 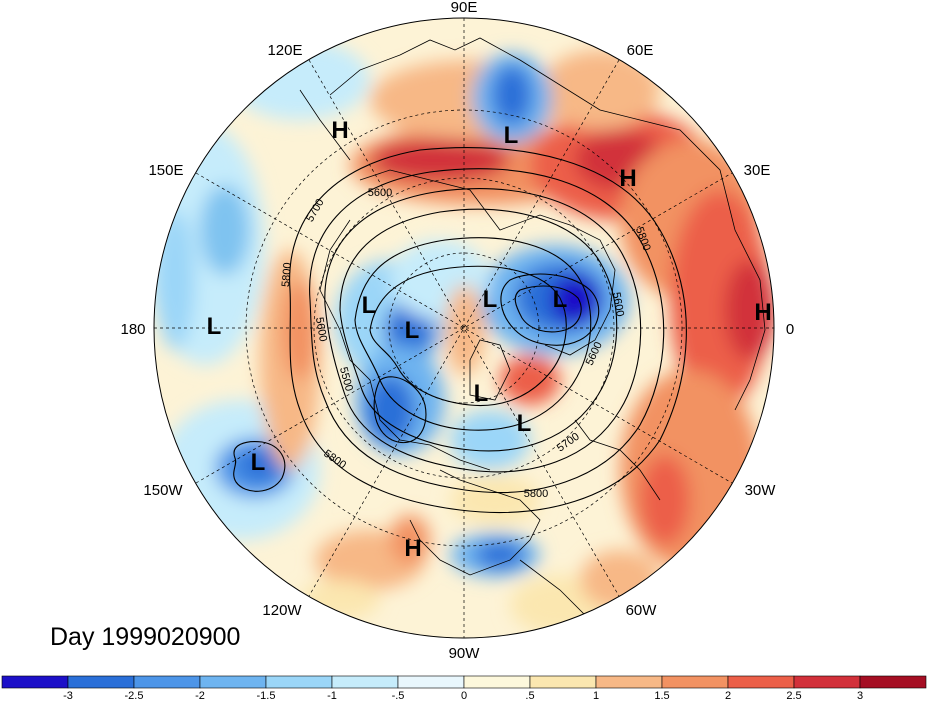 What do you see at coordinates (642, 610) in the screenshot?
I see `lon-label-60w: 60W` at bounding box center [642, 610].